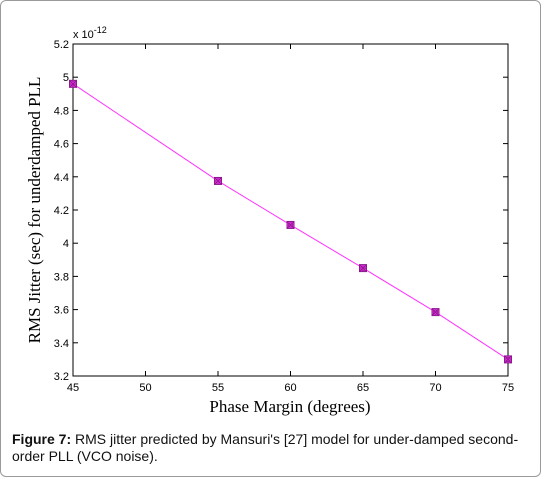  I want to click on y-axis-title: RMS Jitter (sec) for underdamped PLL, so click(34, 210).